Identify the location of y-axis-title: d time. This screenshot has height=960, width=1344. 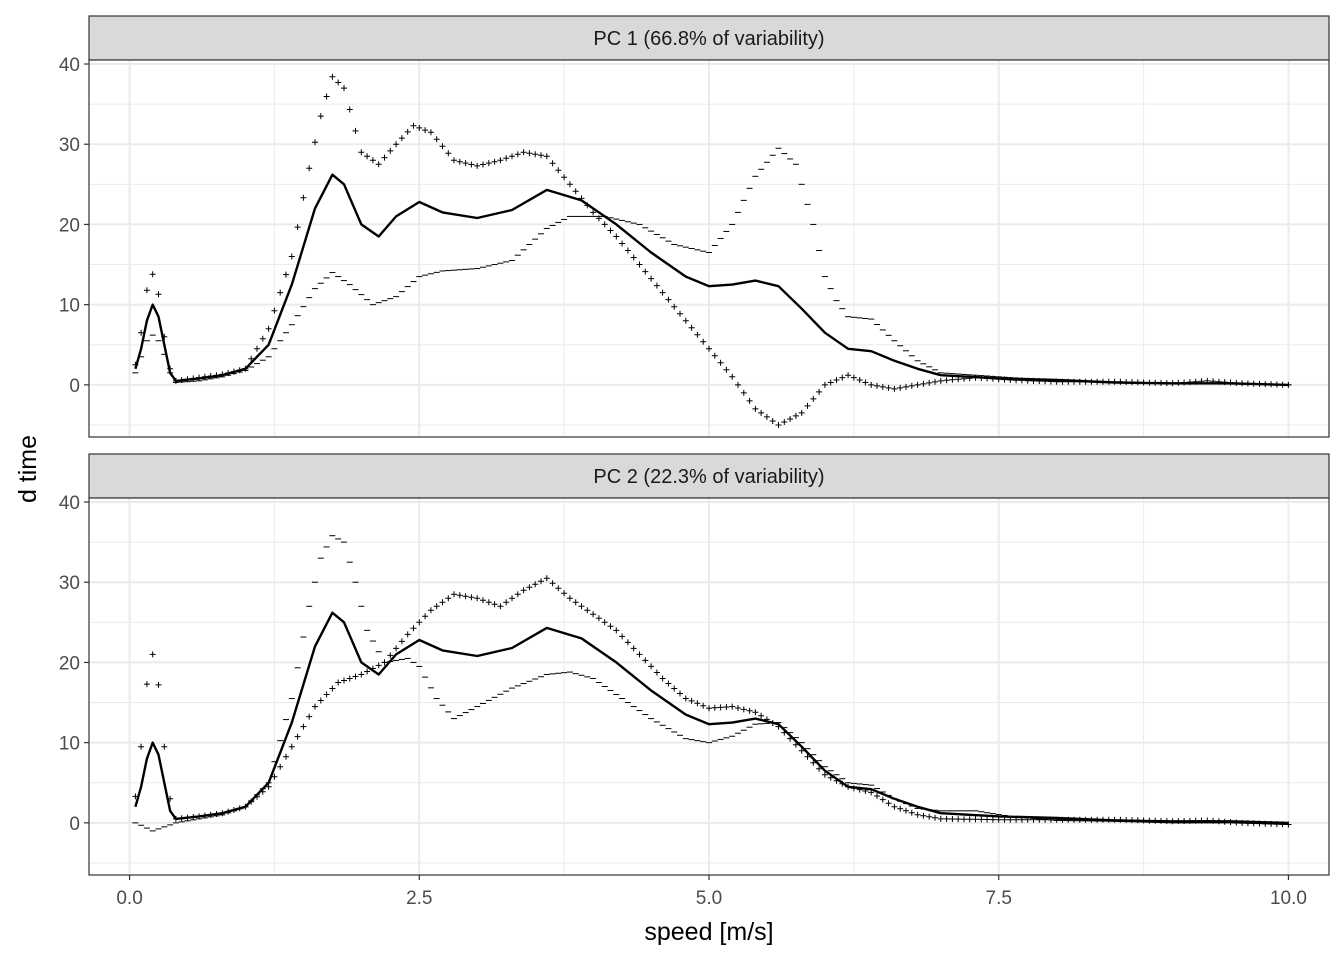
(28, 469).